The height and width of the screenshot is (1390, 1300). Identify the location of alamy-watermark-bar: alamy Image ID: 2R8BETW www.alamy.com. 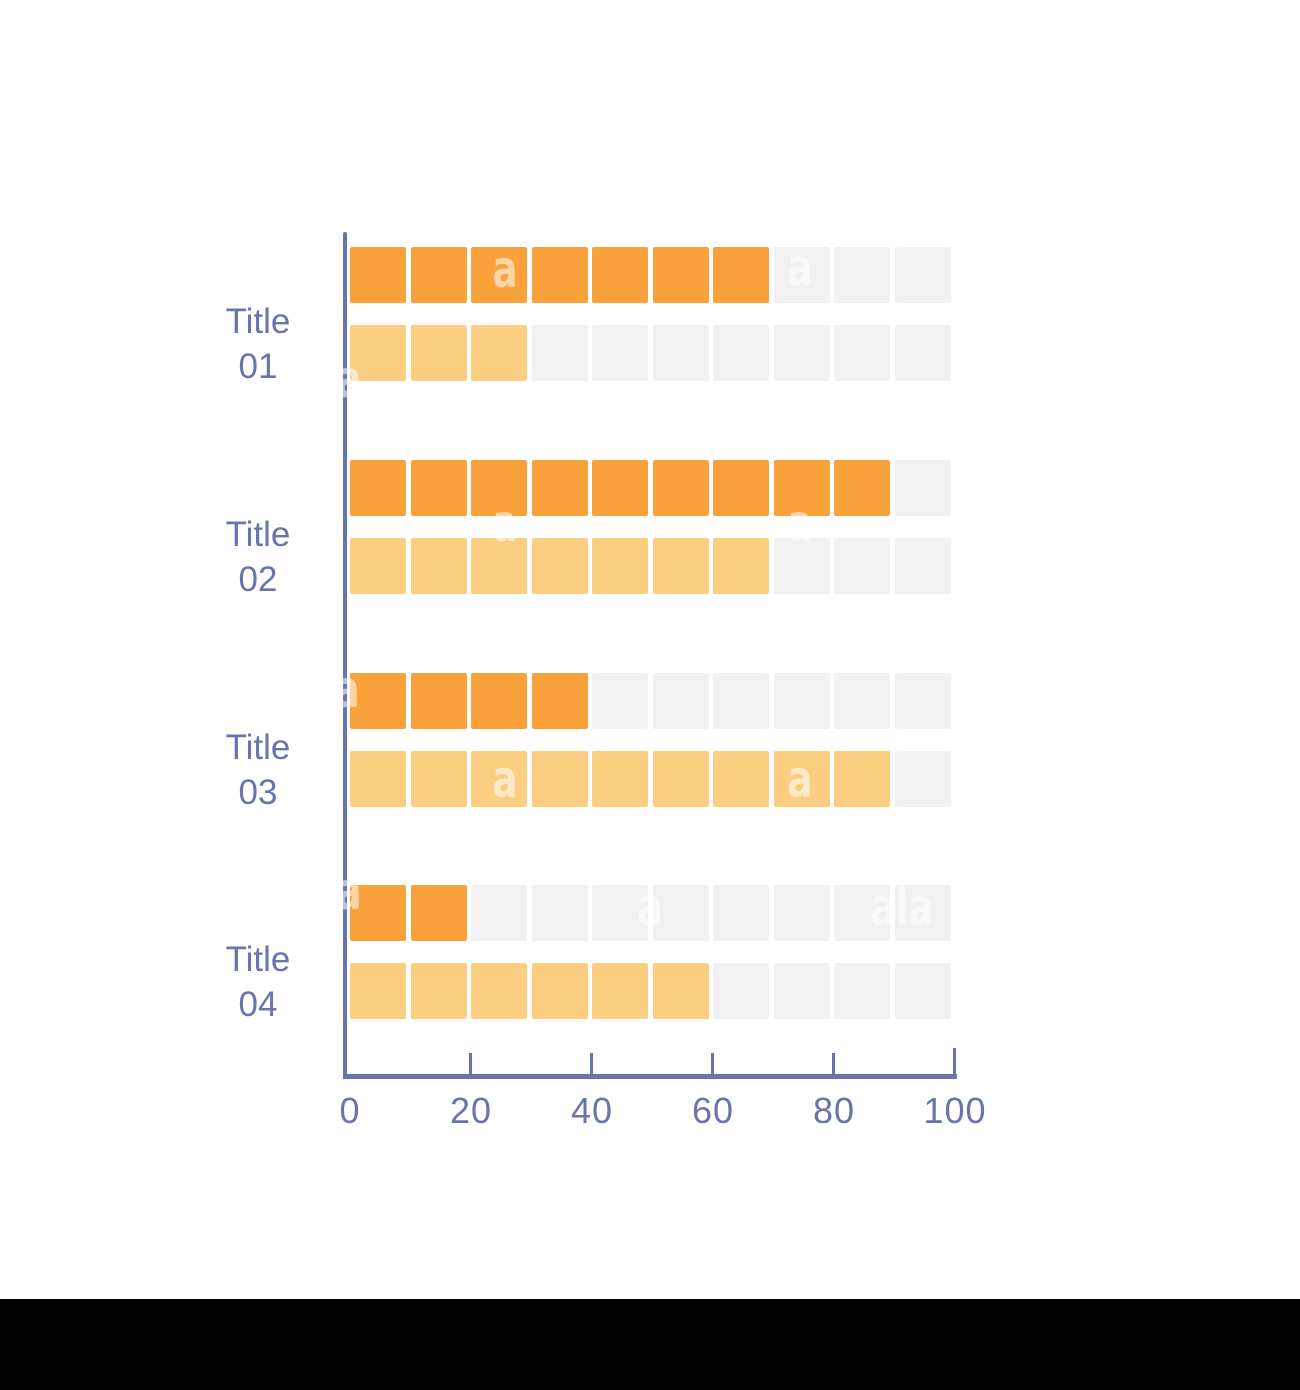
(650, 1344).